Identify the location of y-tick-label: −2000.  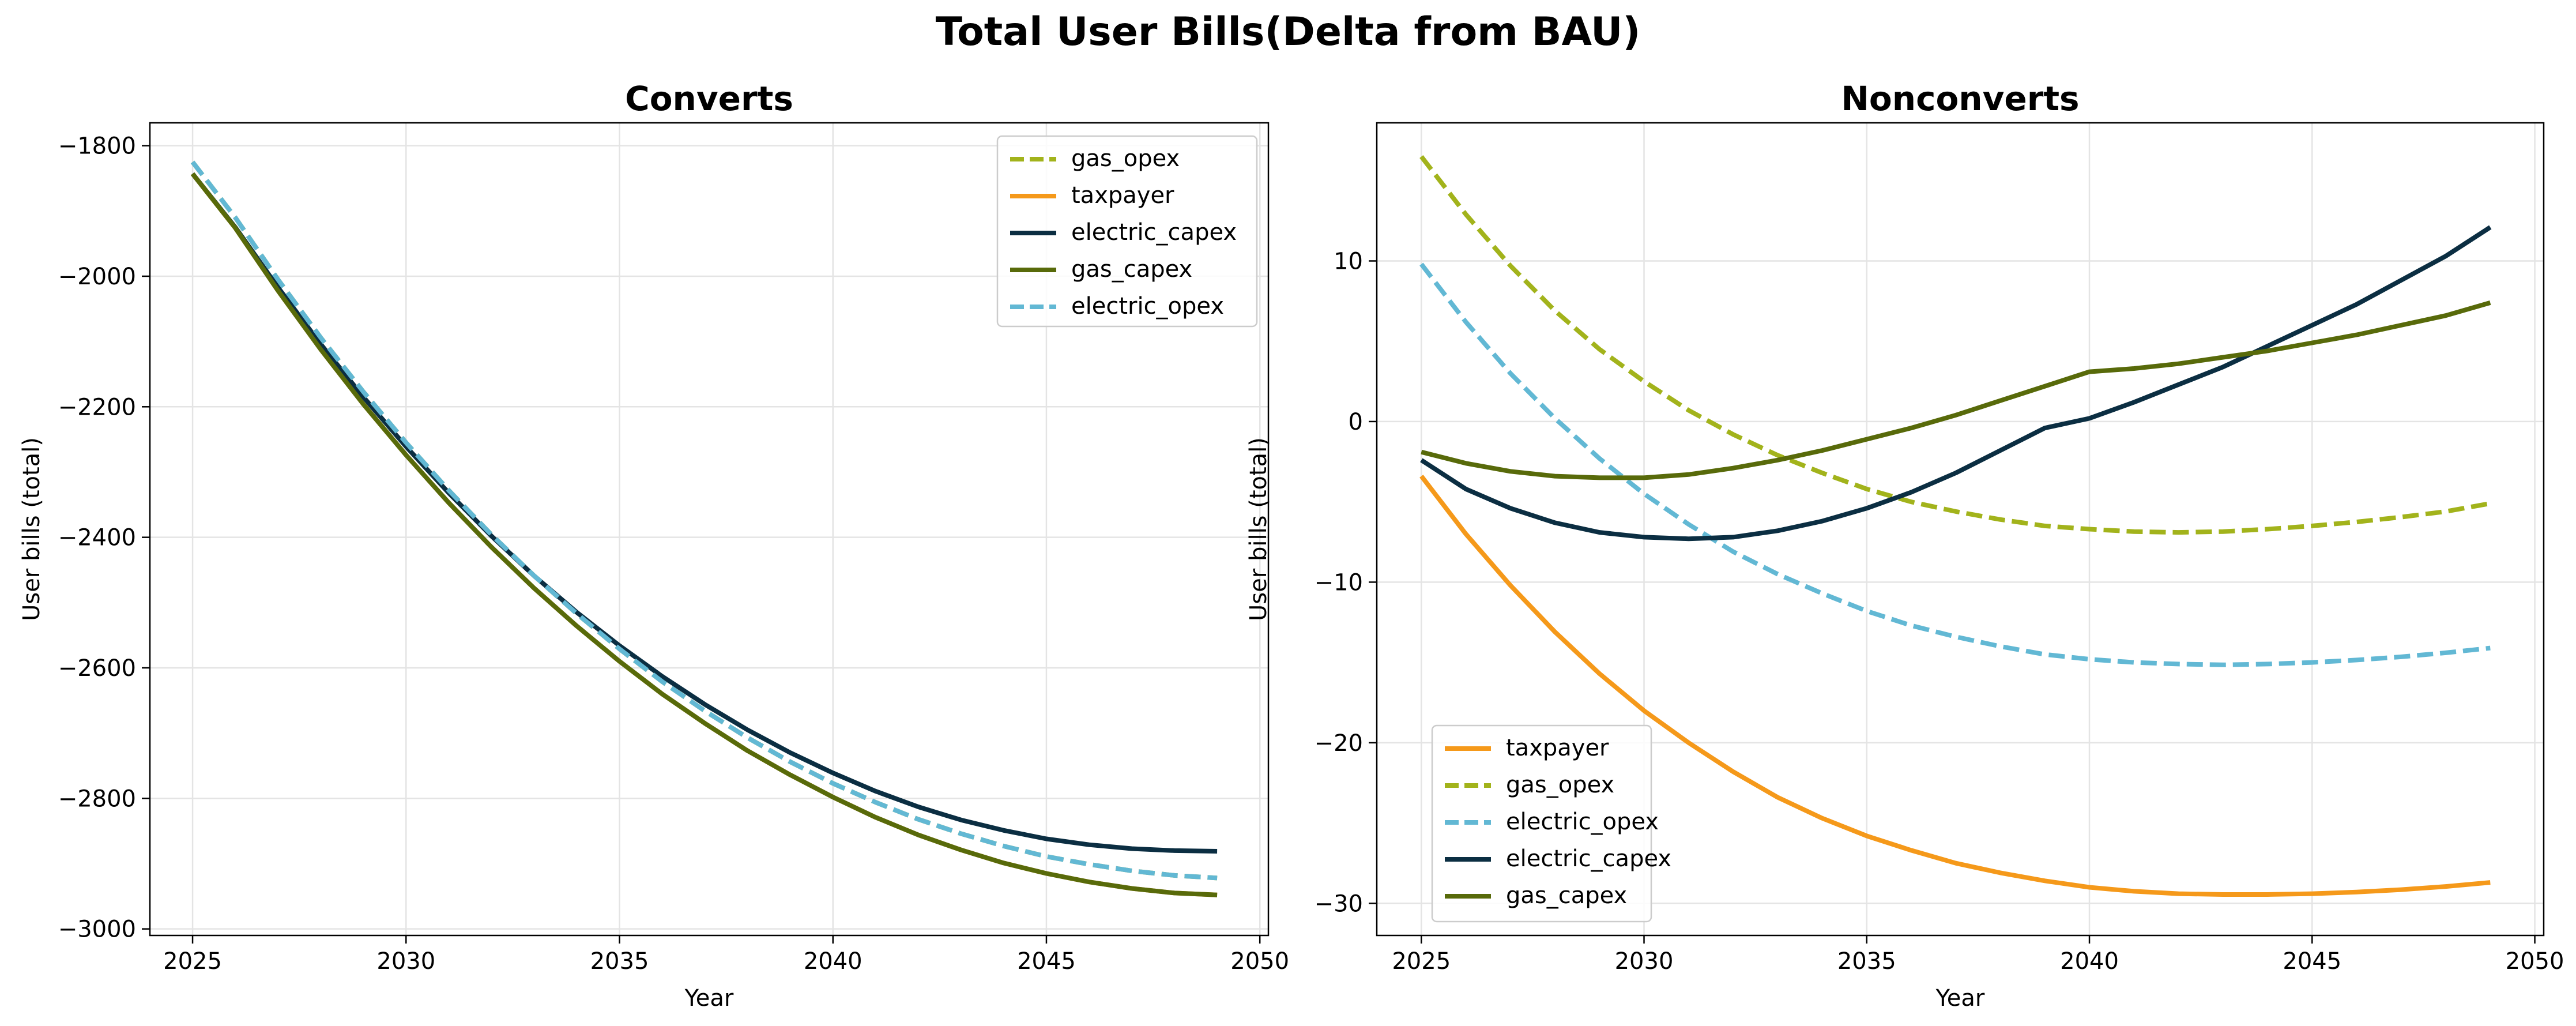
(97, 277).